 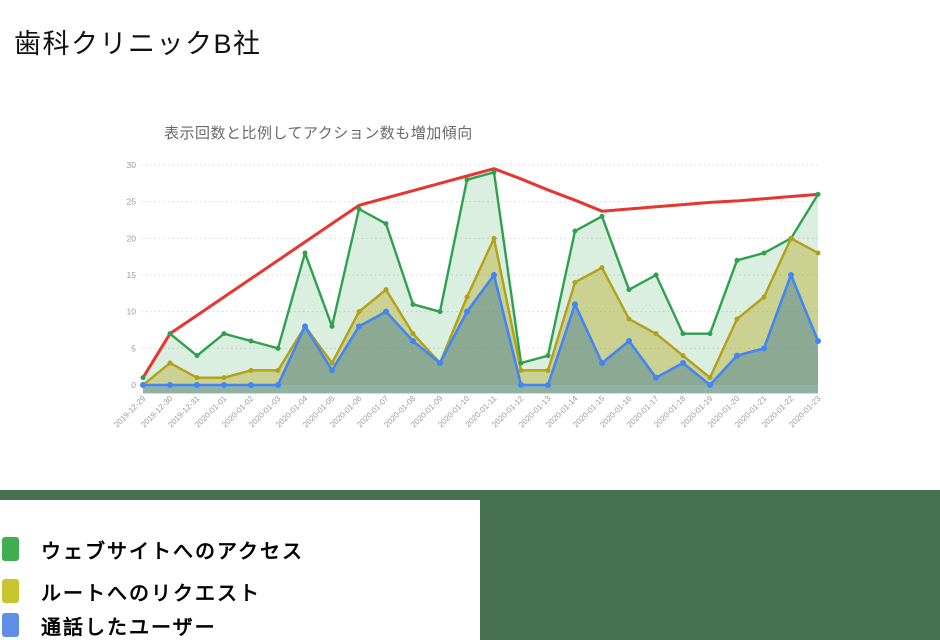 I want to click on legend-item-route-requests: ルートへのリクエスト, so click(x=131, y=591).